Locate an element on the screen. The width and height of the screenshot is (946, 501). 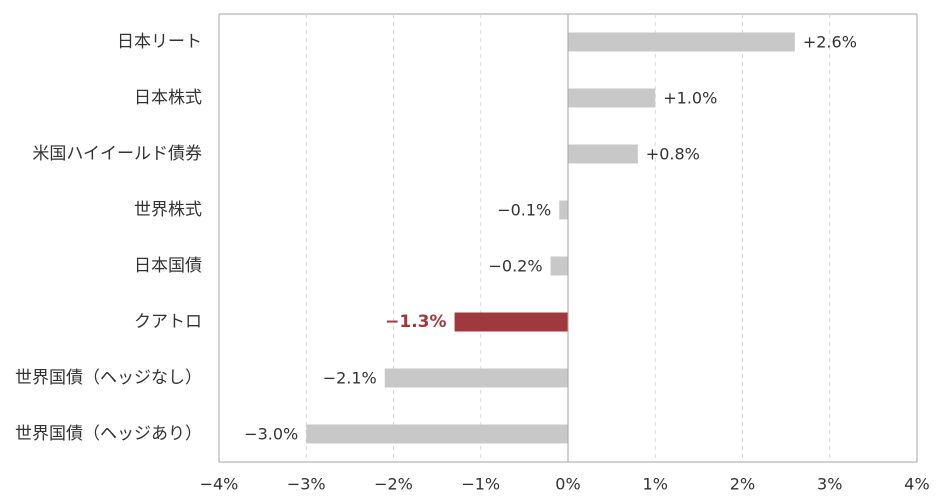
x-tick-label: 2% is located at coordinates (742, 484).